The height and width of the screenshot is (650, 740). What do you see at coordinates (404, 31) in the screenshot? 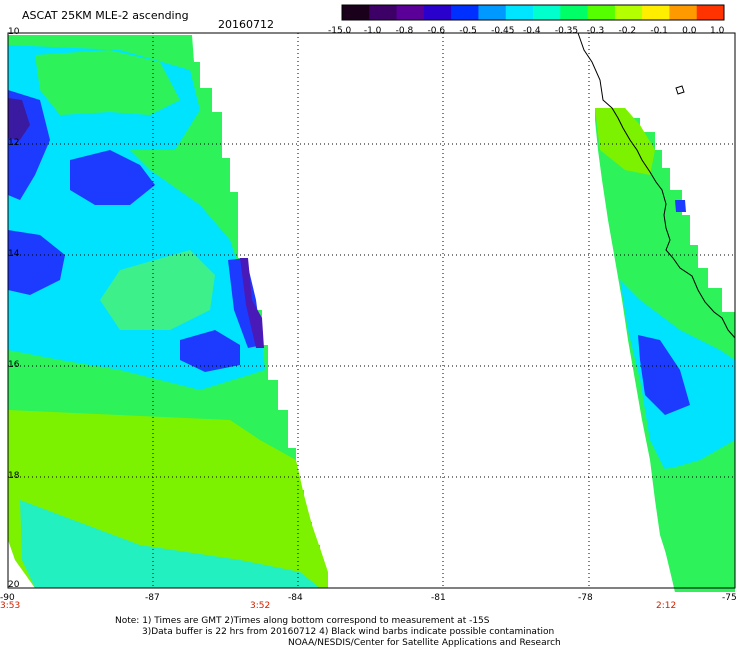
I see `color-scale-label: -0.8` at bounding box center [404, 31].